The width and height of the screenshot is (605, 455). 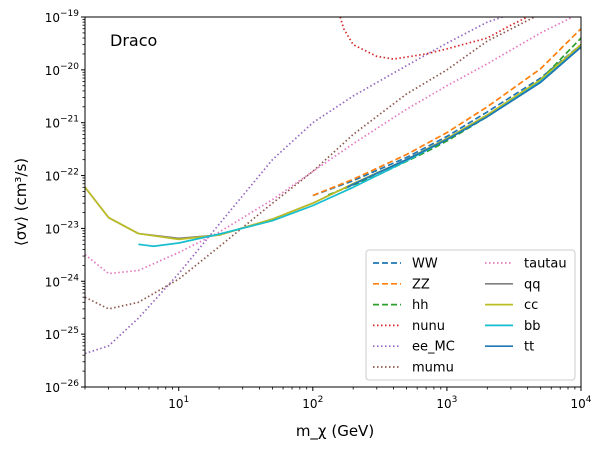 What do you see at coordinates (21, 202) in the screenshot?
I see `y-axis-label: ⟨σv⟩ (cm³/s)` at bounding box center [21, 202].